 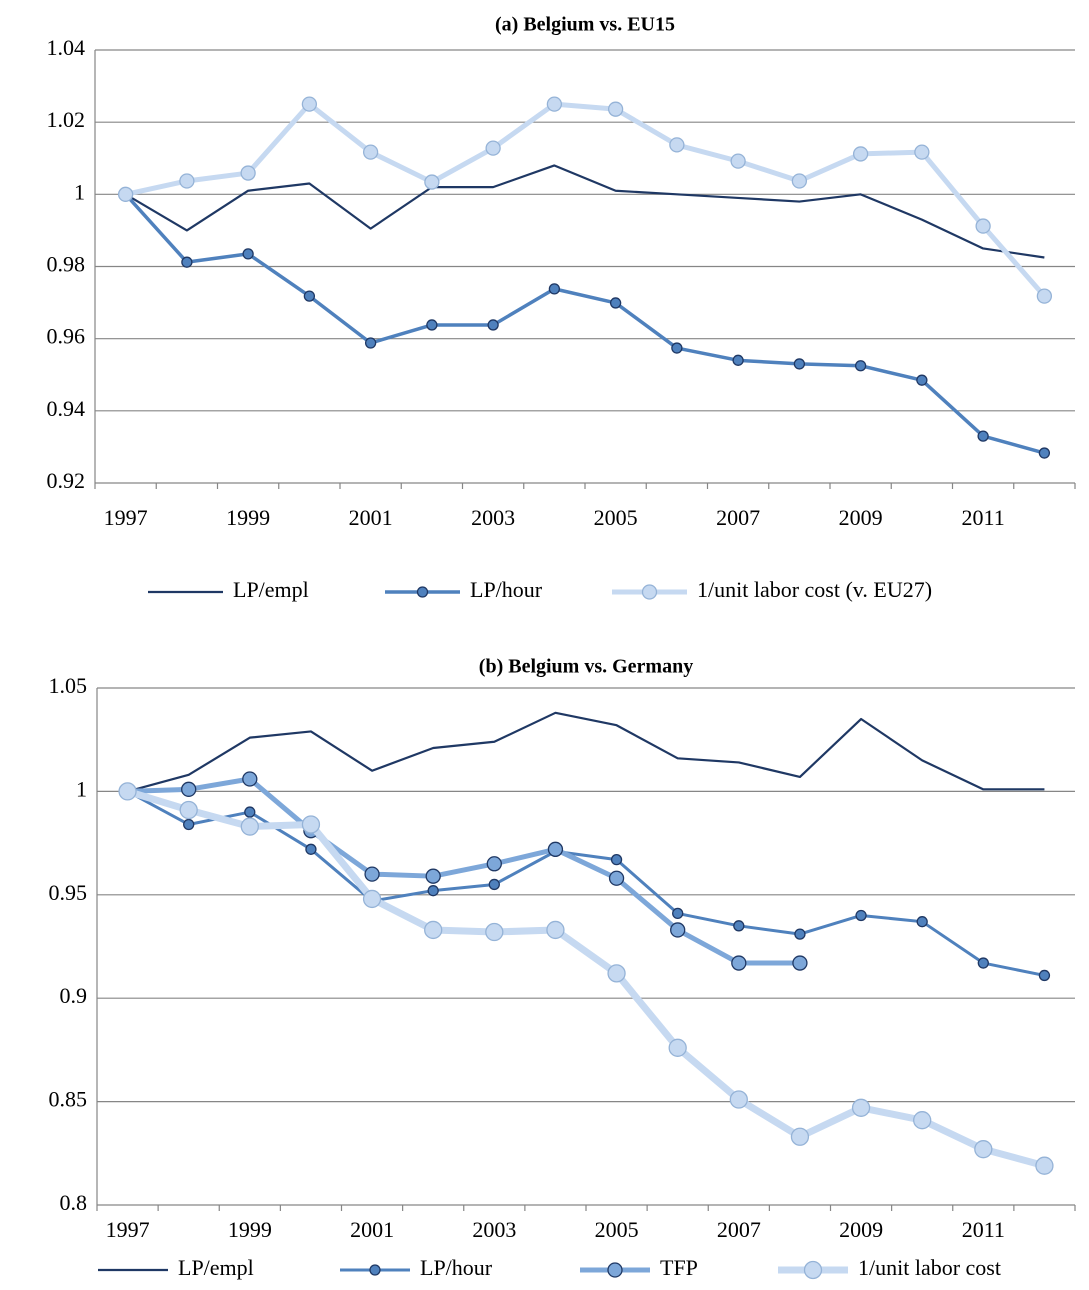 I want to click on chart-title: (a) Belgium vs. EU15, so click(x=585, y=25).